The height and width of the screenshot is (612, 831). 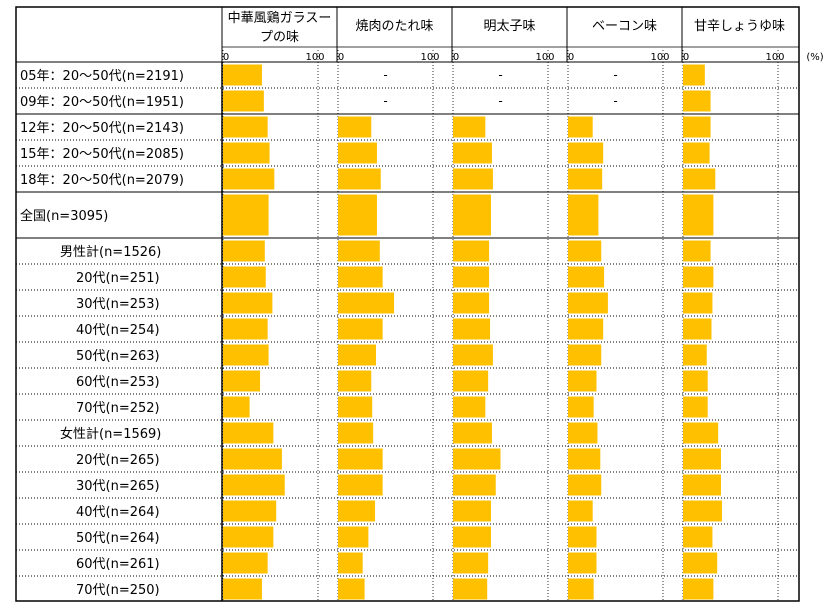 What do you see at coordinates (118, 304) in the screenshot?
I see `row-label-8: 30代(n=253)` at bounding box center [118, 304].